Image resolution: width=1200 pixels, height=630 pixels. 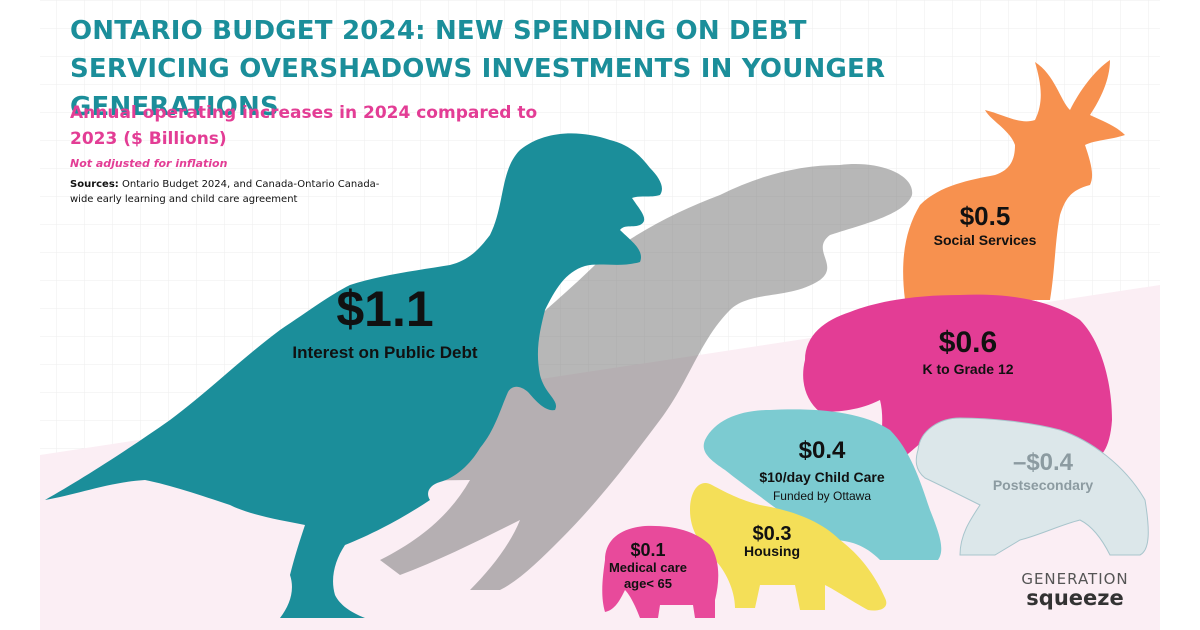 What do you see at coordinates (384, 352) in the screenshot?
I see `category-label: Interest on Public Debt` at bounding box center [384, 352].